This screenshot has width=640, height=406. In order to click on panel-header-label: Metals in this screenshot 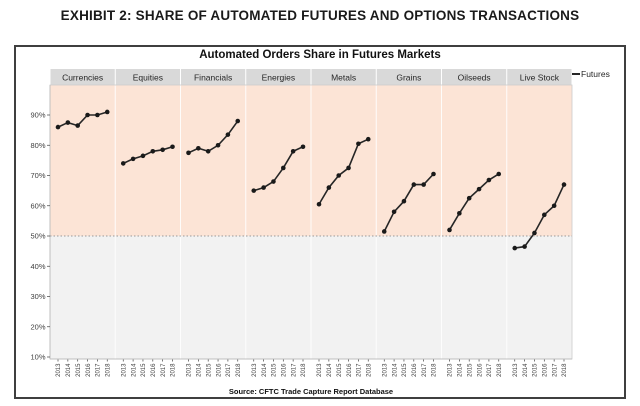, I will do `click(343, 78)`.